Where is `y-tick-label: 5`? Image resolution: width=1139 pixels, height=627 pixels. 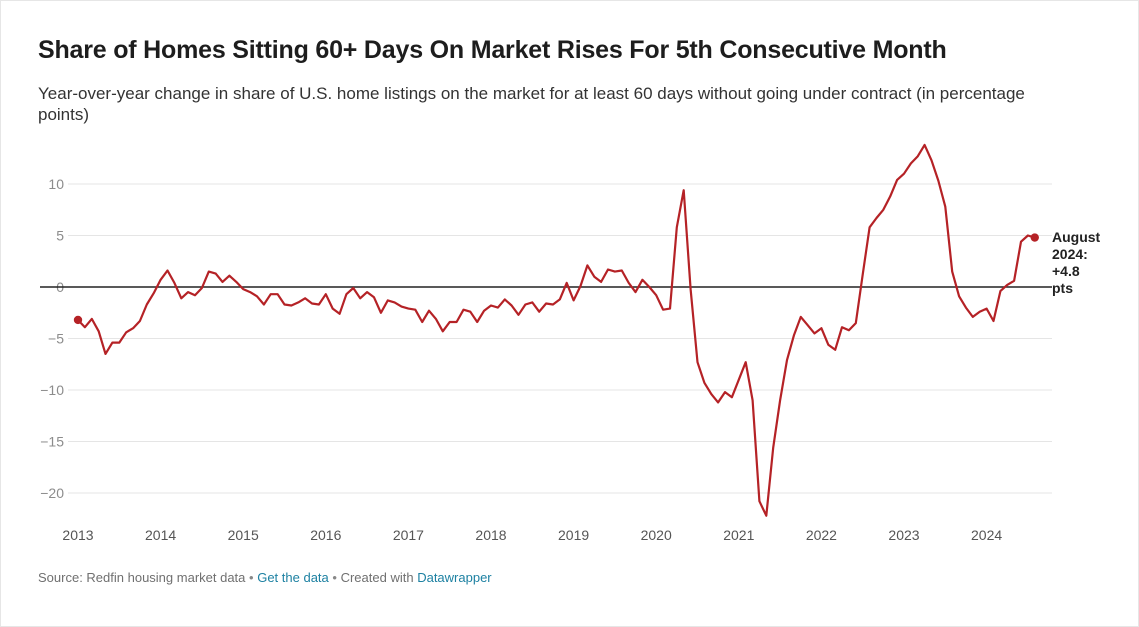 y-tick-label: 5 is located at coordinates (60, 236).